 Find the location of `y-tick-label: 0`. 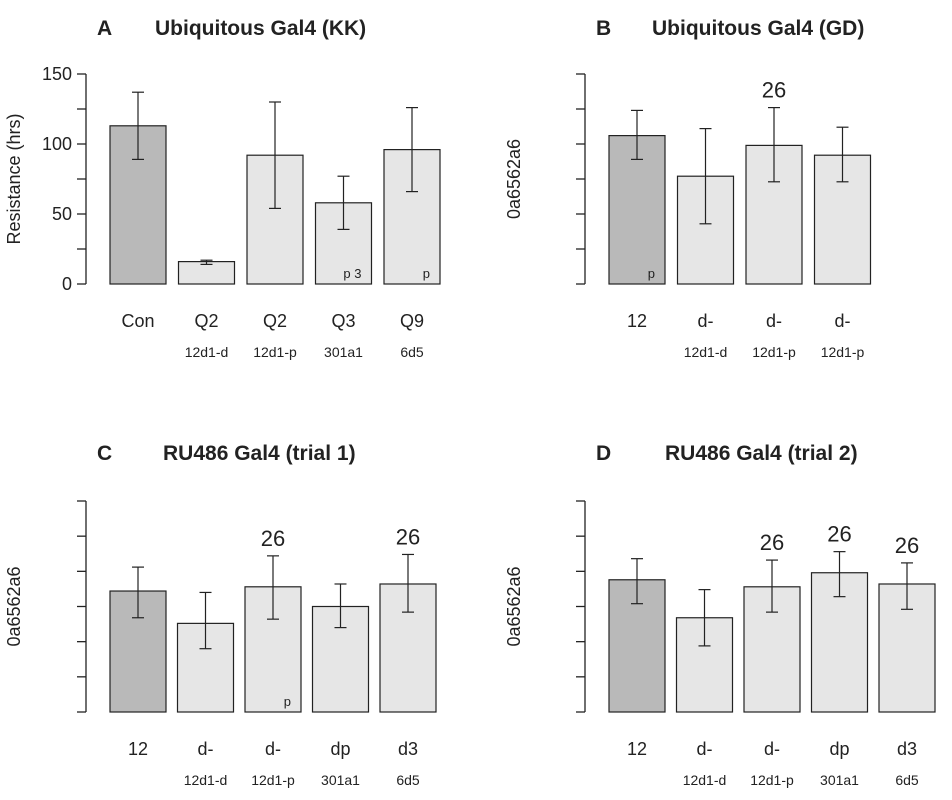

y-tick-label: 0 is located at coordinates (67, 284).